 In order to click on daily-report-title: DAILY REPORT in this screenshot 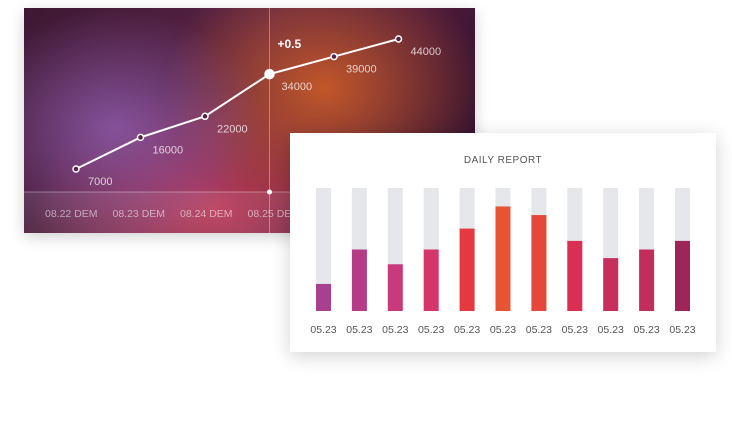, I will do `click(503, 160)`.